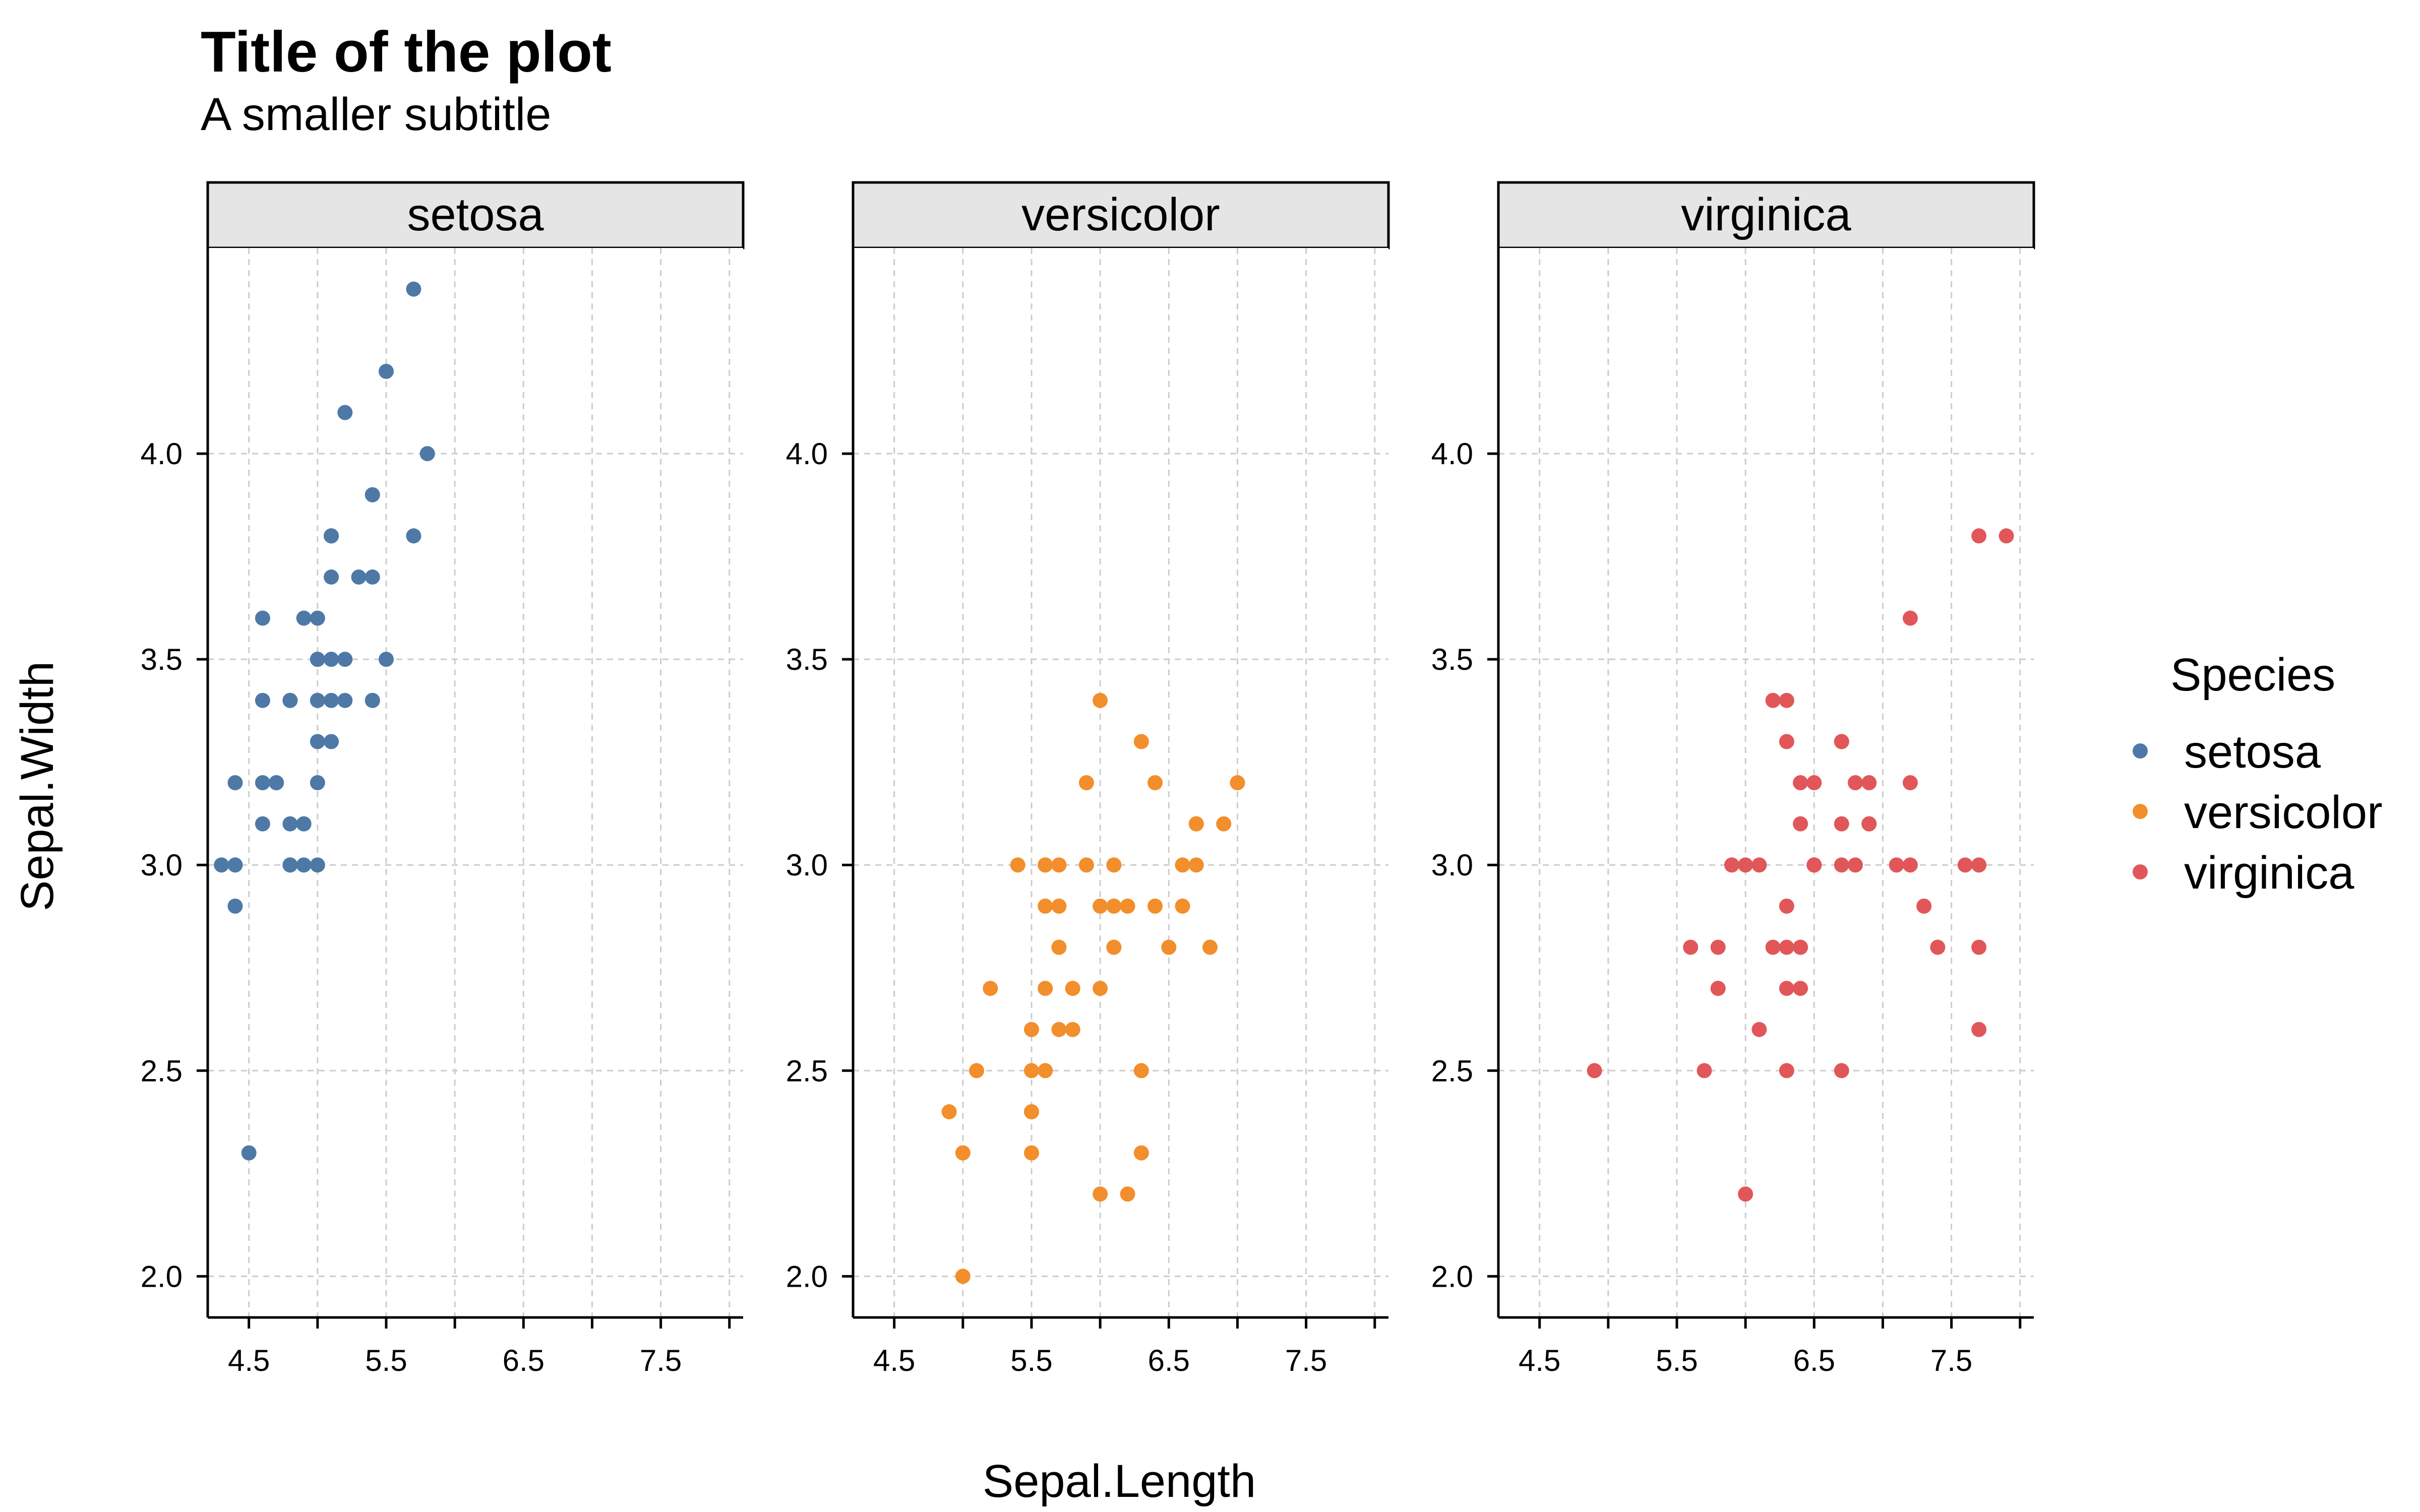 The width and height of the screenshot is (2420, 1512). I want to click on chart-subtitle: A smaller subtitle, so click(376, 115).